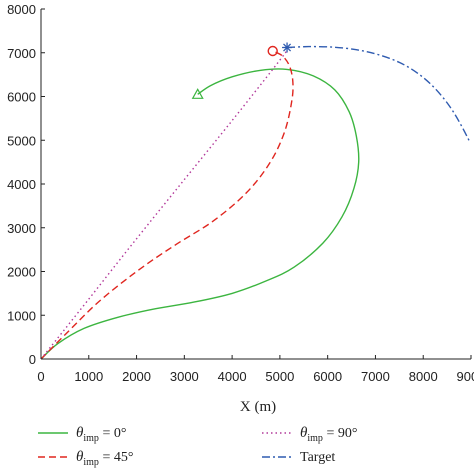 This screenshot has width=474, height=474. I want to click on x-tick-label: 7000, so click(375, 376).